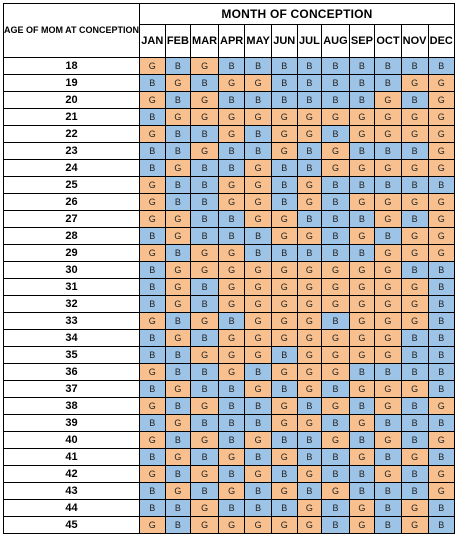 This screenshot has width=455, height=534. I want to click on age-label: 42, so click(71, 474).